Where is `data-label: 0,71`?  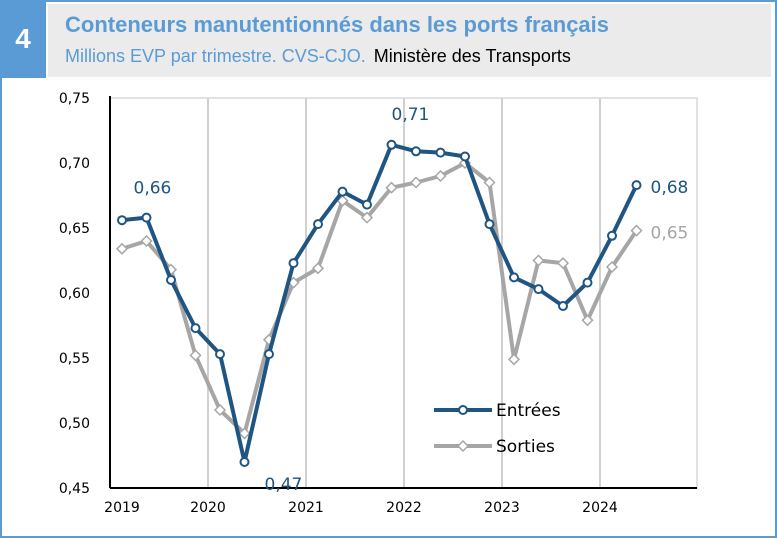
data-label: 0,71 is located at coordinates (411, 115).